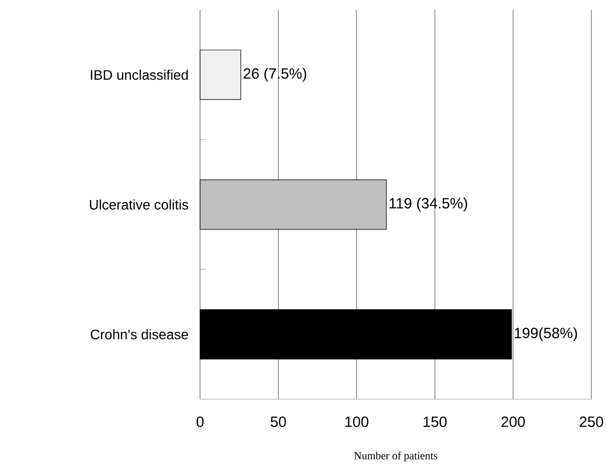  I want to click on x-tick-label: 50, so click(278, 422).